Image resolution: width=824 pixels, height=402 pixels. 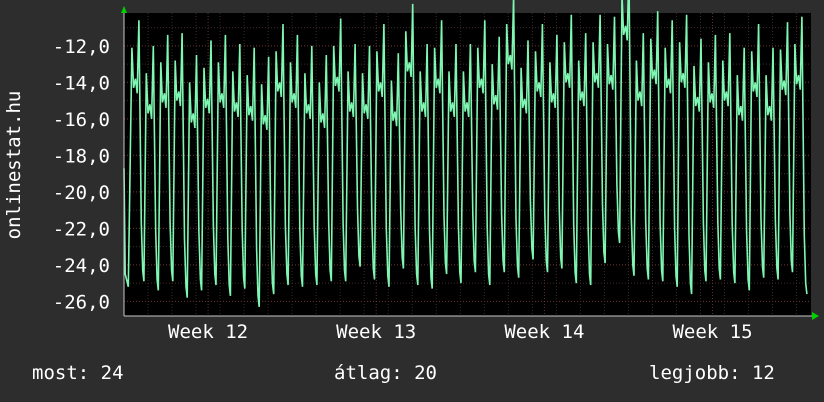 I want to click on y-tick-label: -18,0, so click(x=81, y=156).